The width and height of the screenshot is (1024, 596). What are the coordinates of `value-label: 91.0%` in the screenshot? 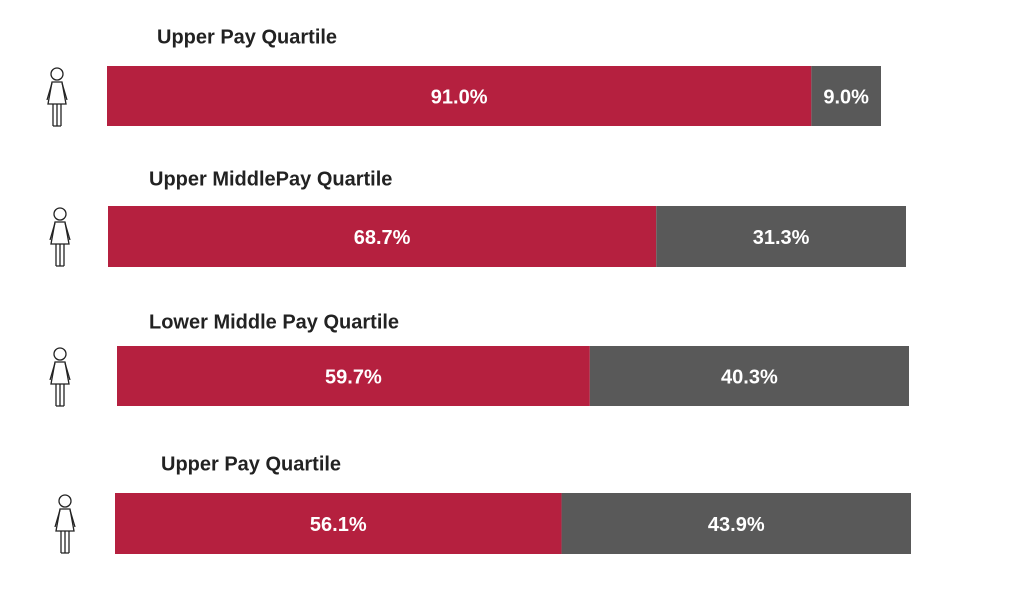 It's located at (459, 97).